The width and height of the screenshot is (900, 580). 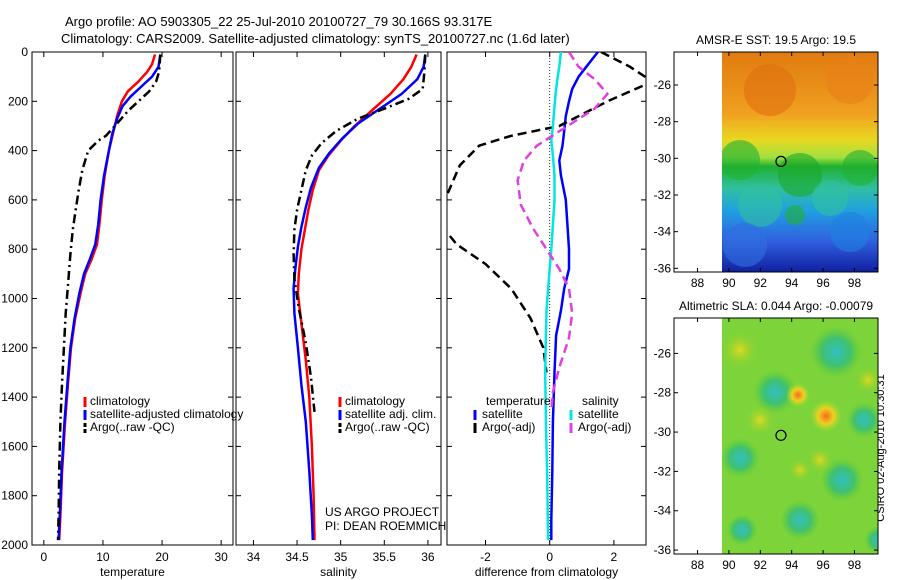 What do you see at coordinates (341, 557) in the screenshot?
I see `x-tick-label: 35` at bounding box center [341, 557].